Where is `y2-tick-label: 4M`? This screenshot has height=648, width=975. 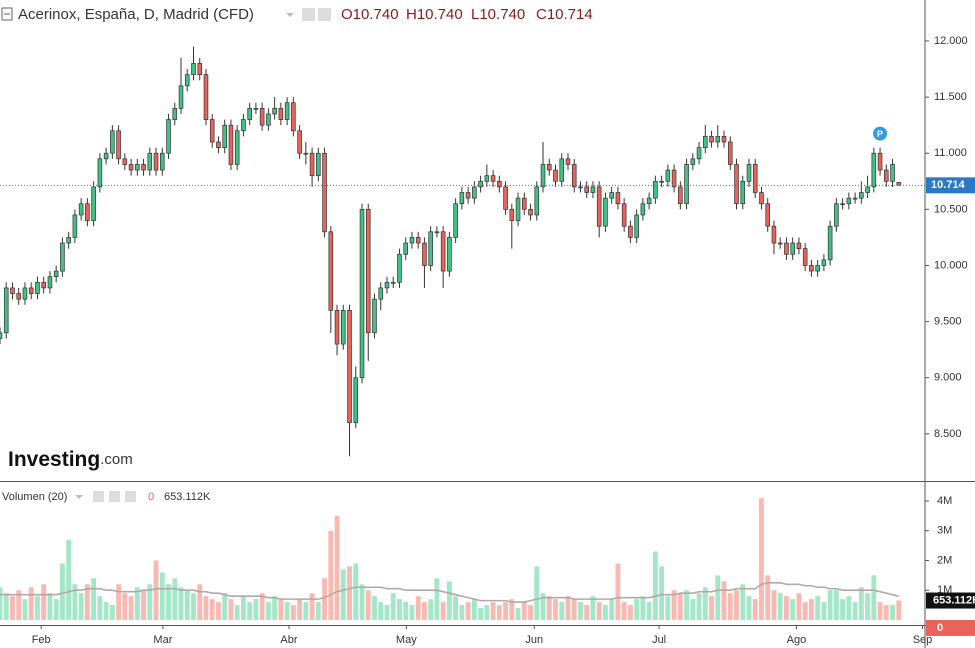 y2-tick-label: 4M is located at coordinates (944, 501).